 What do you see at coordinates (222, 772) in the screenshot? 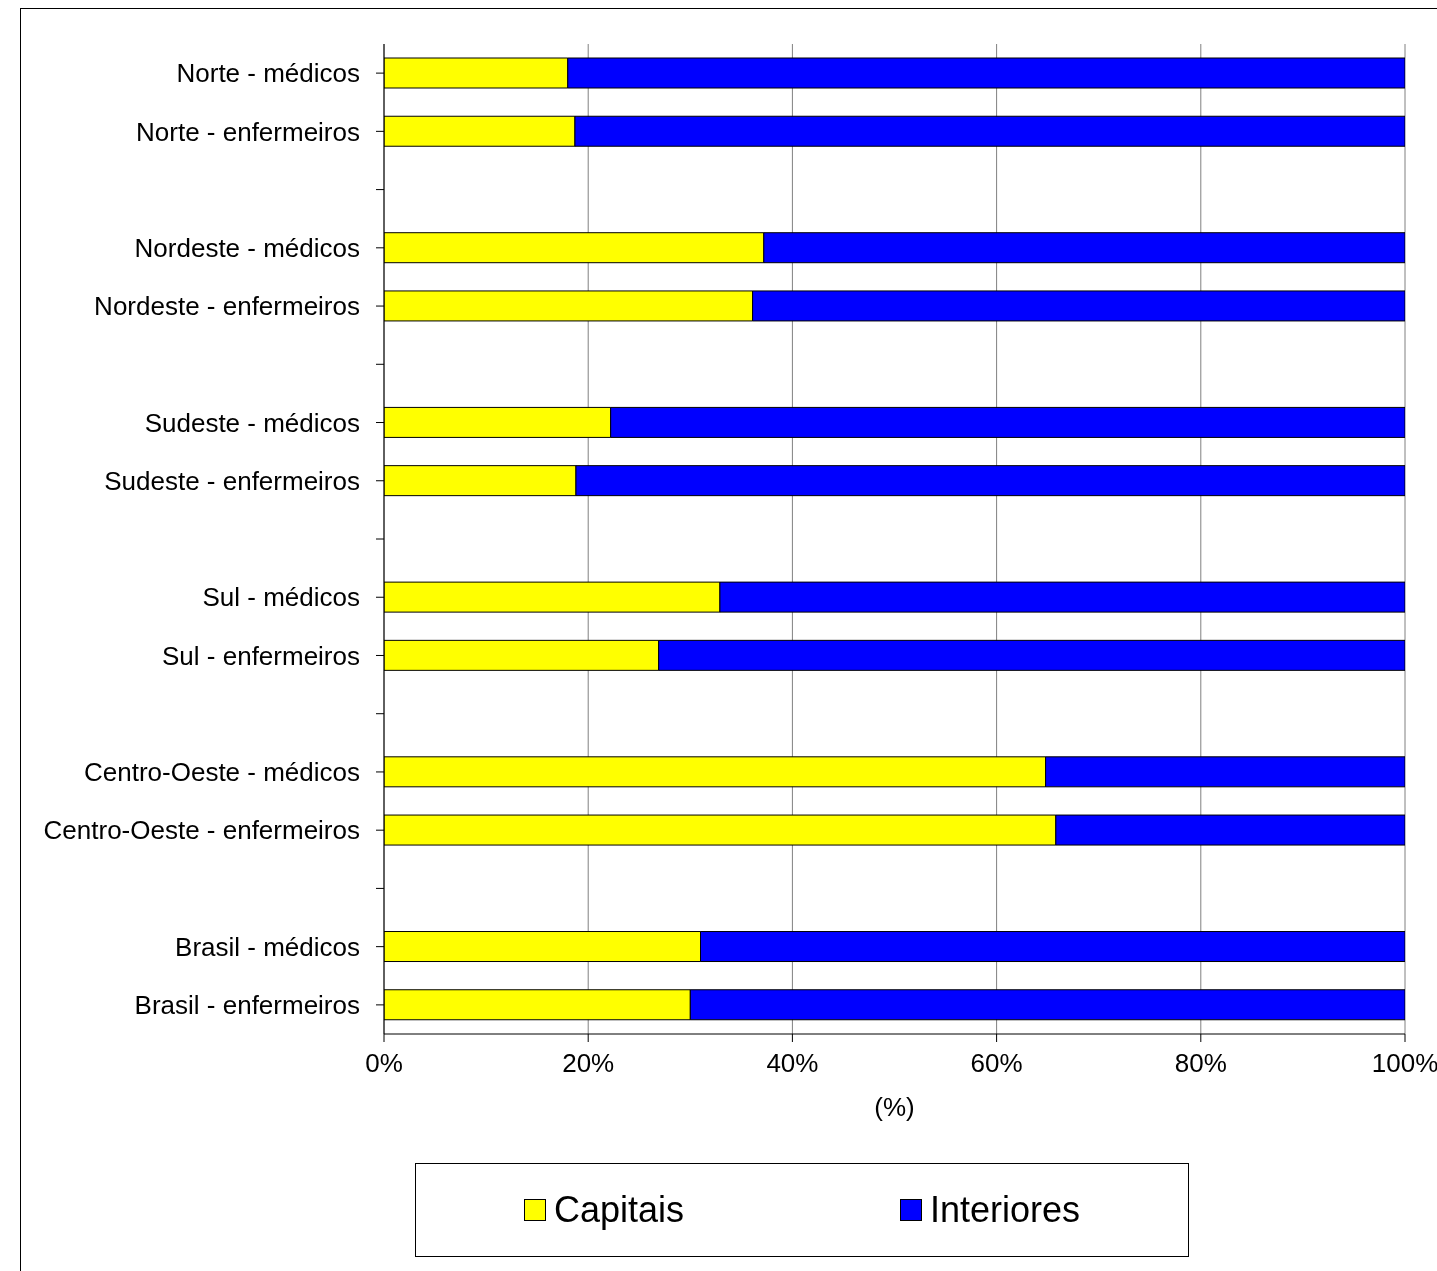
I see `y-tick-label: Centro-Oeste - médicos` at bounding box center [222, 772].